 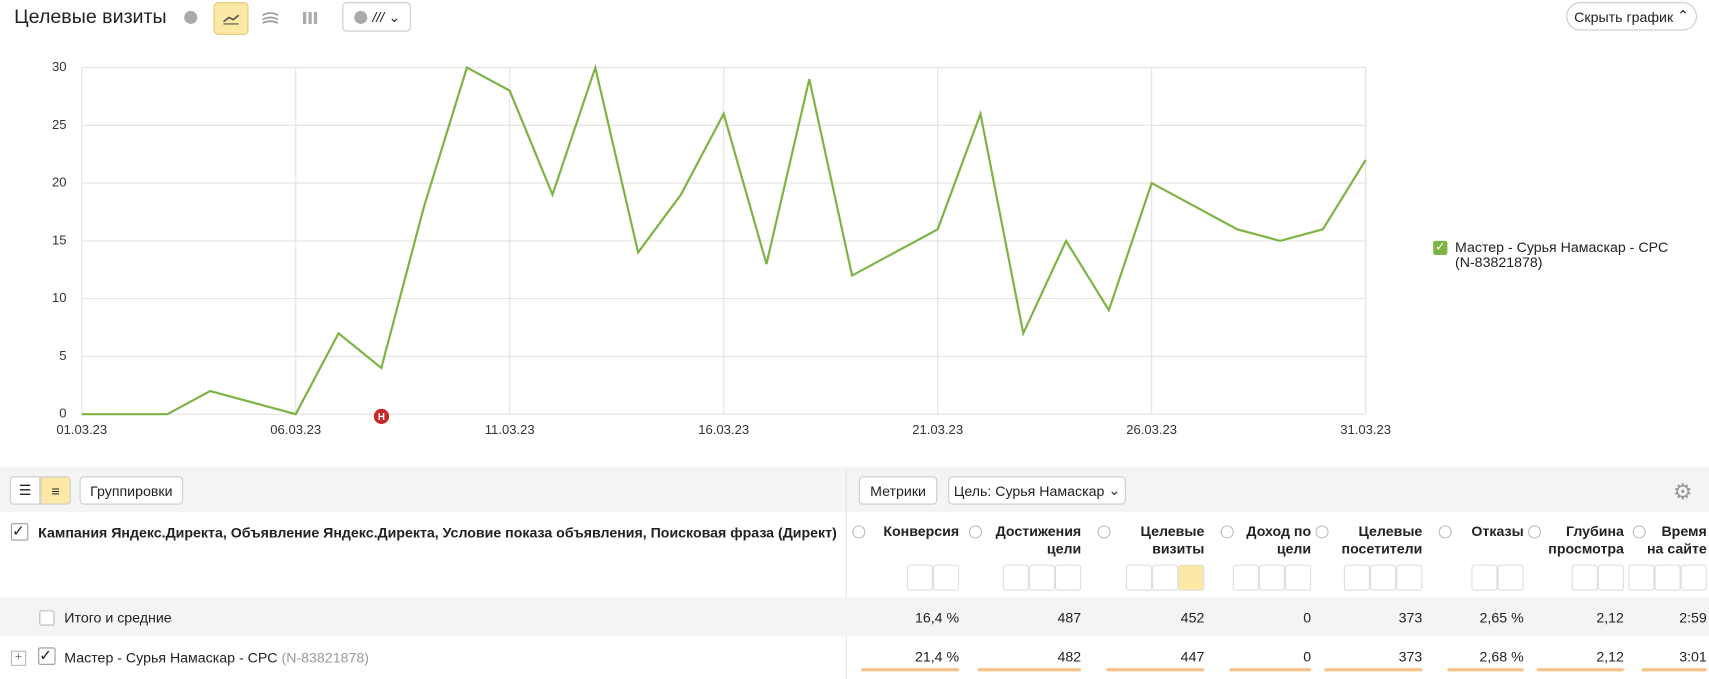 What do you see at coordinates (921, 531) in the screenshot?
I see `column-header: Конверсия` at bounding box center [921, 531].